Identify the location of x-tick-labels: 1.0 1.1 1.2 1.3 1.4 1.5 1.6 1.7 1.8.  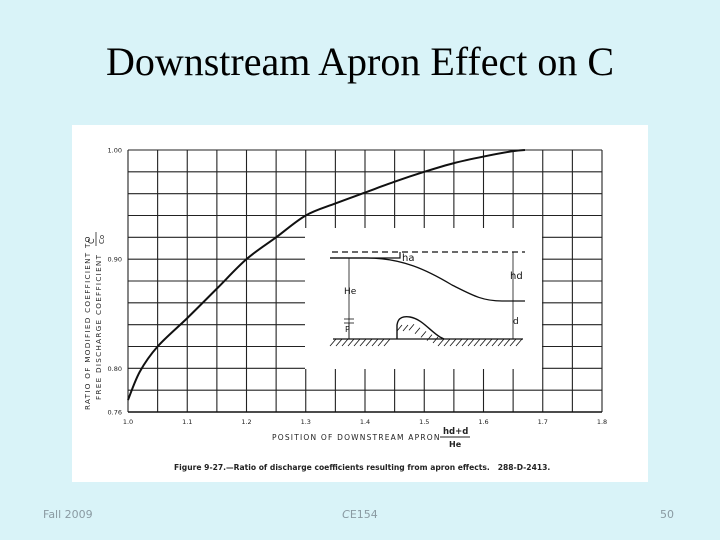
(365, 422).